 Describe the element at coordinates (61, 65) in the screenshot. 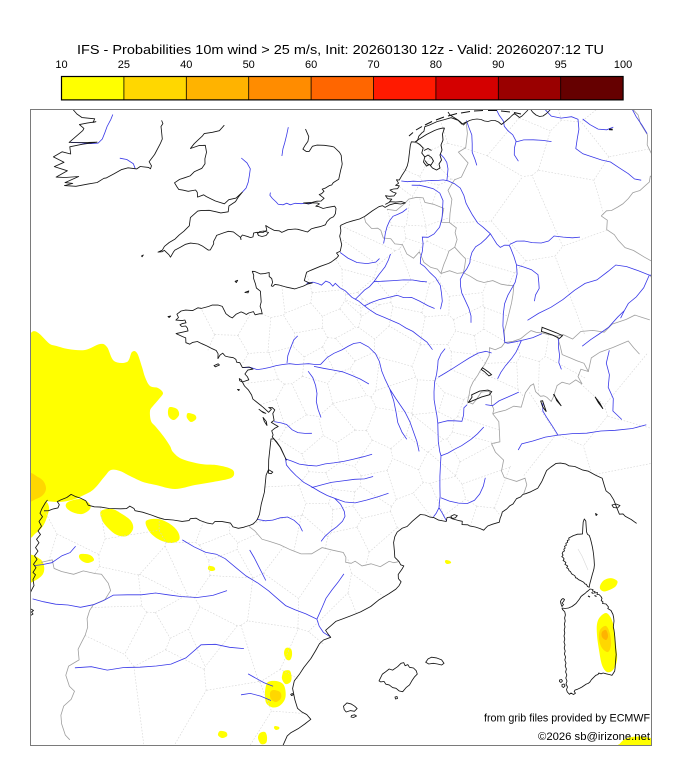

I see `svg-text: 10` at that location.